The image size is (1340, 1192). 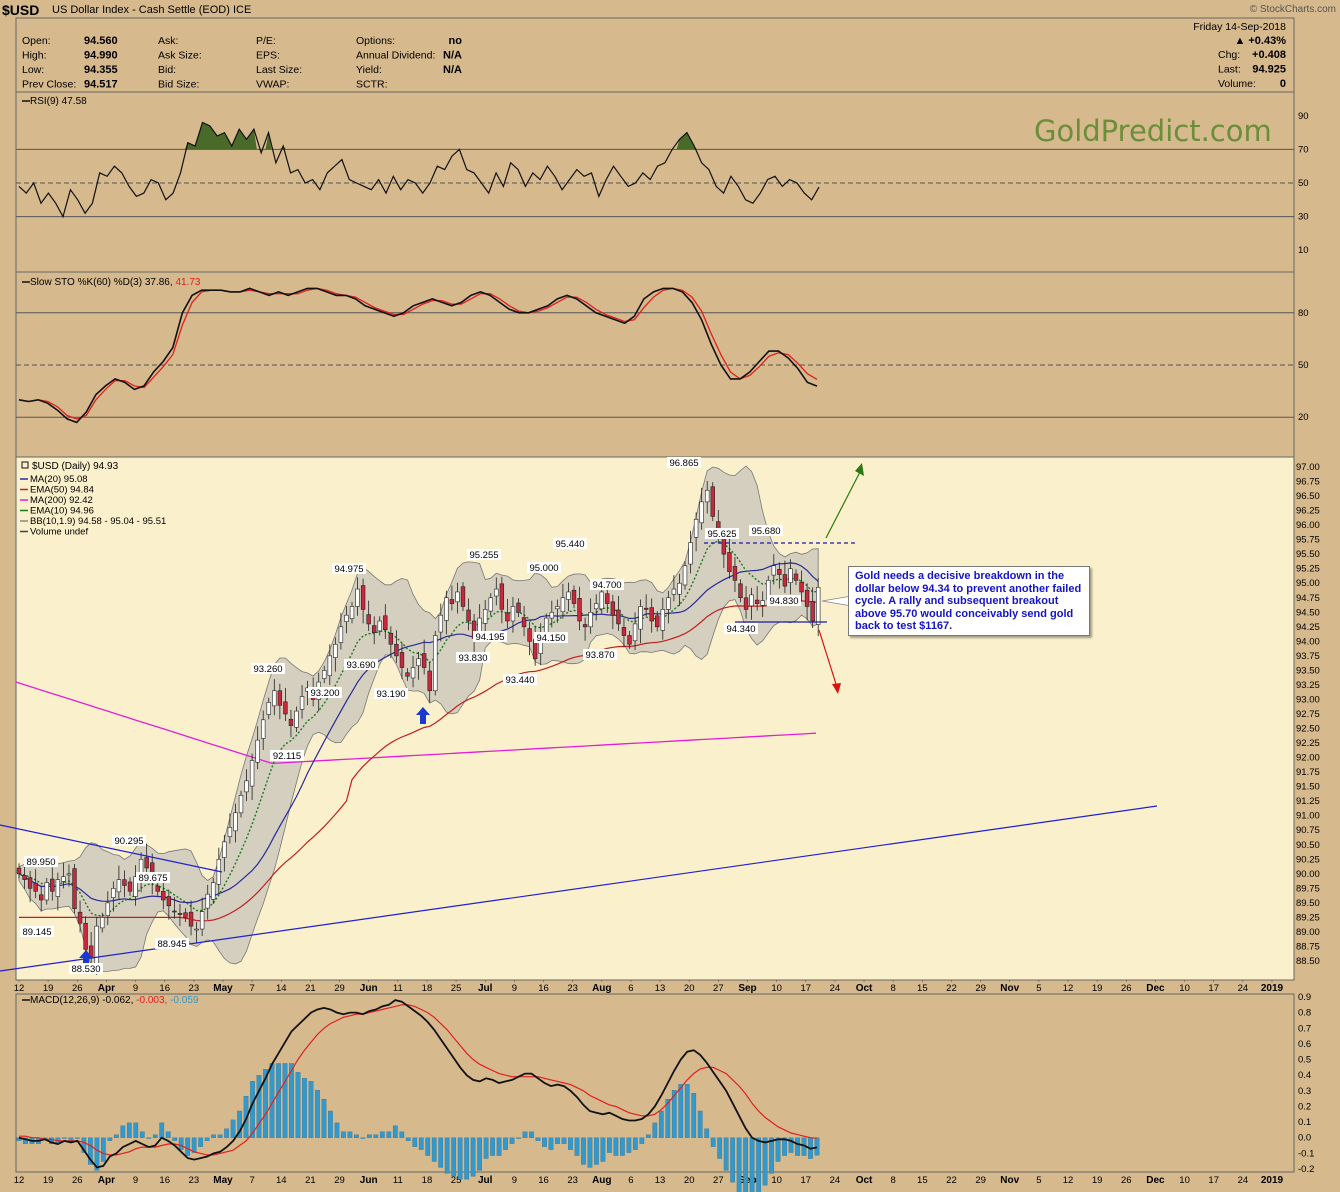 I want to click on x-axis-label: 11, so click(x=398, y=1180).